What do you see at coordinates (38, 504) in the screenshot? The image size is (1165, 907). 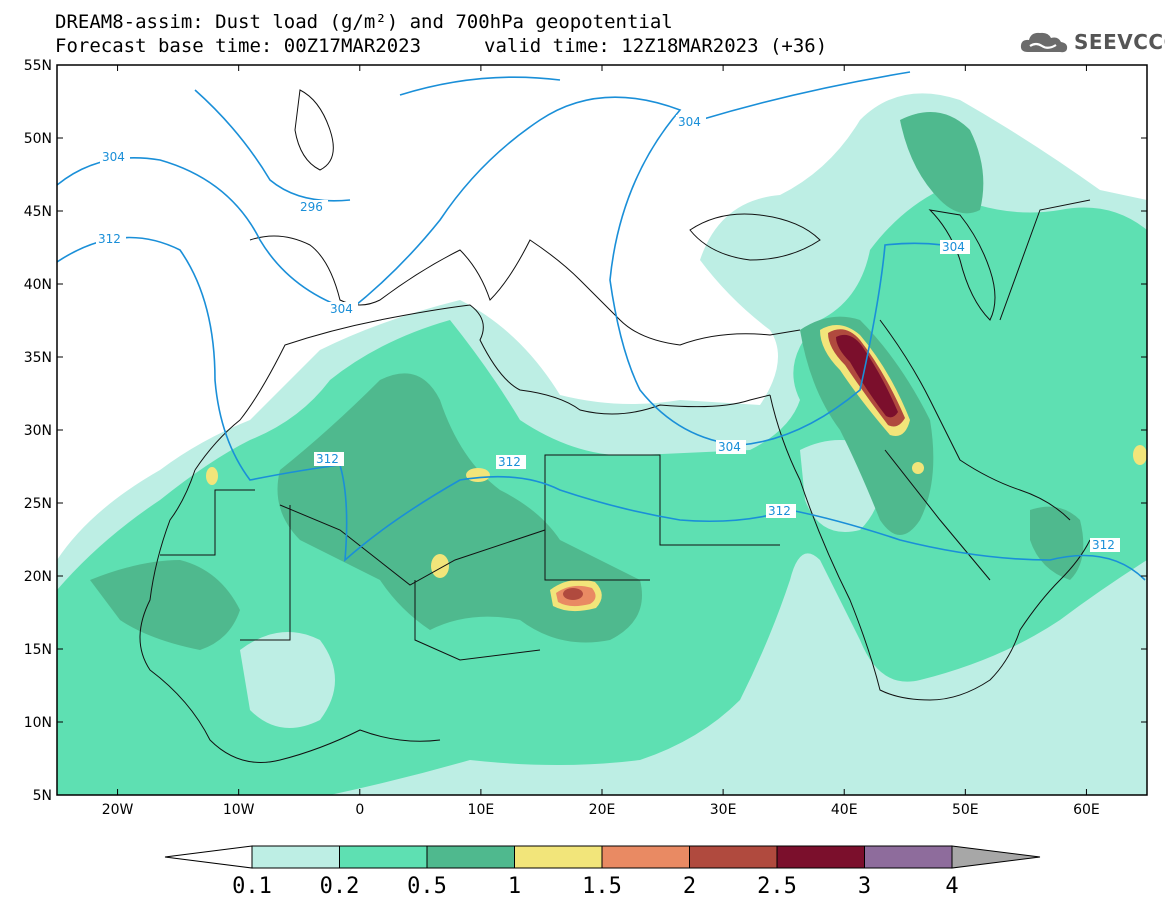 I see `lat-tick-label: 25N` at bounding box center [38, 504].